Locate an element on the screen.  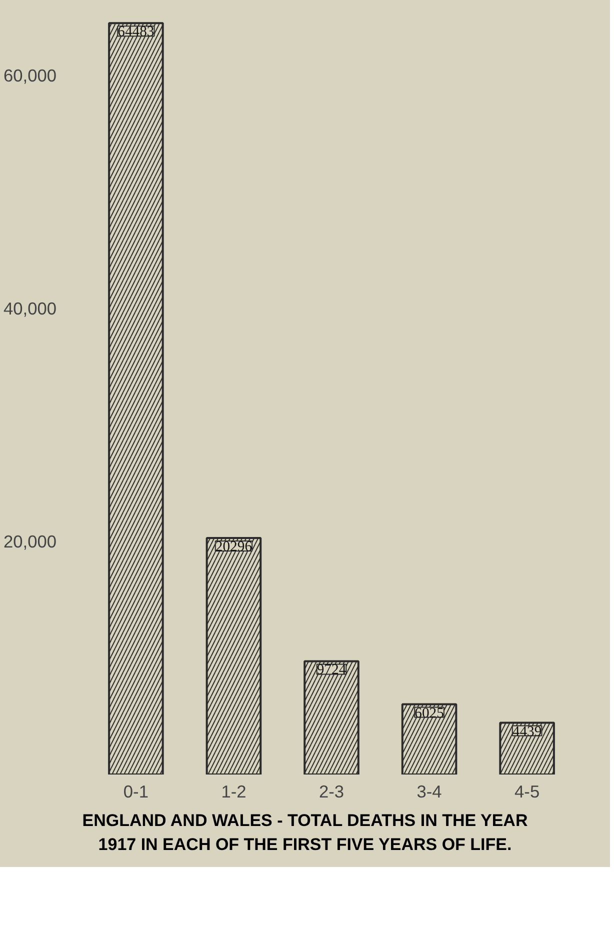
x-tick-label: 2-3 is located at coordinates (331, 792).